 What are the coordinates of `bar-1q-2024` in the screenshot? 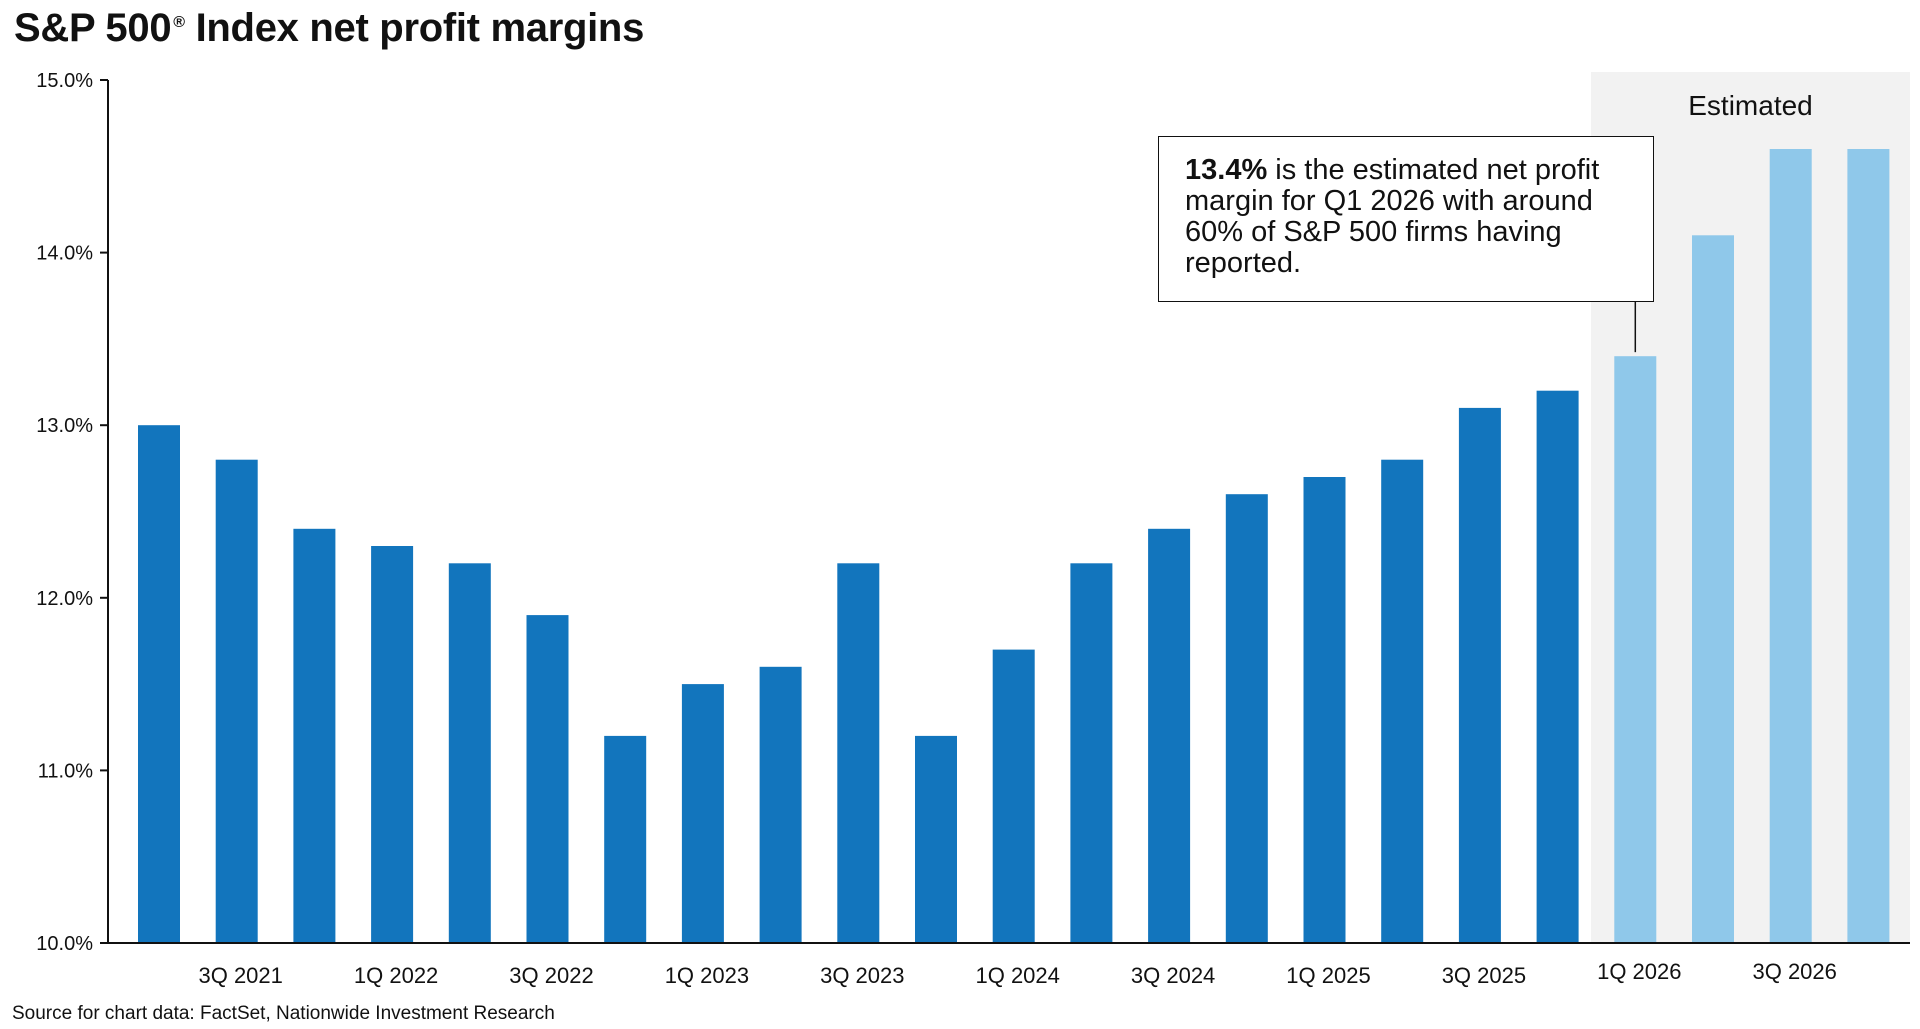 It's located at (1013, 796).